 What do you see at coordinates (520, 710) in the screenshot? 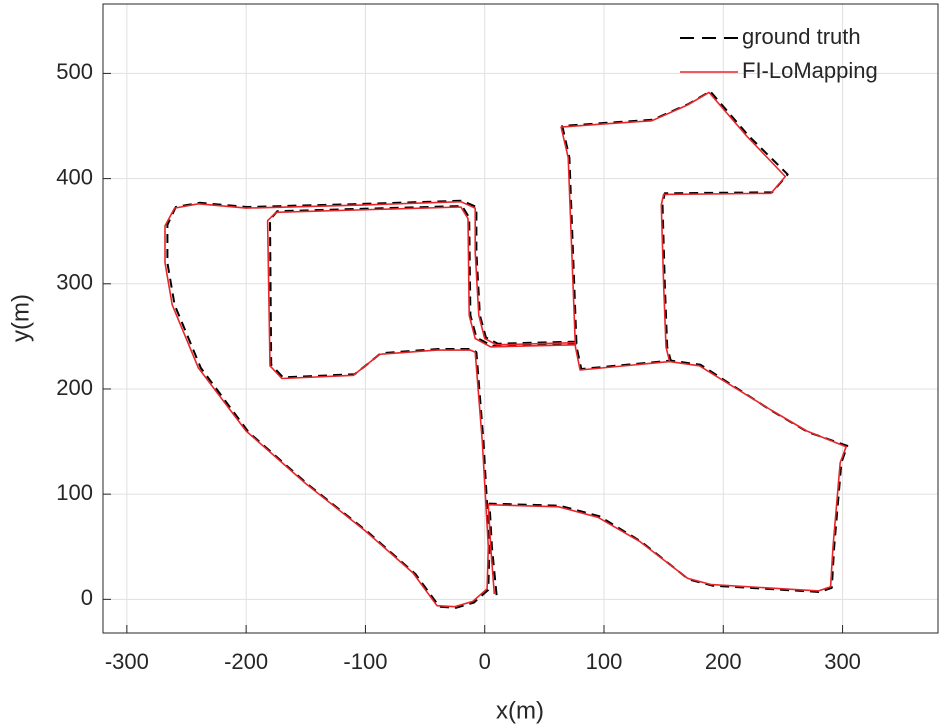
I see `x-axis-label: x(m)` at bounding box center [520, 710].